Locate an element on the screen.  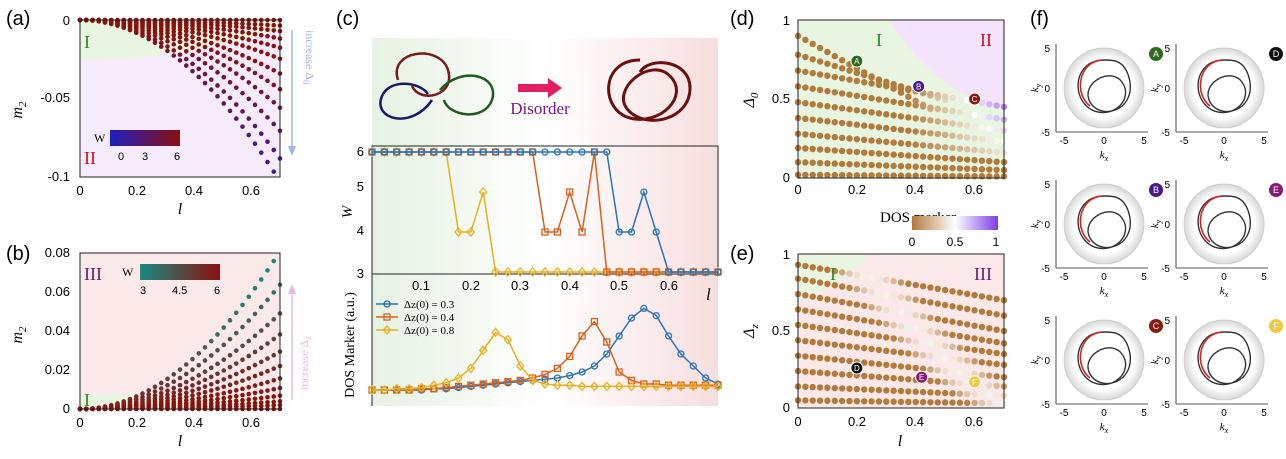
e-points is located at coordinates (901, 334).